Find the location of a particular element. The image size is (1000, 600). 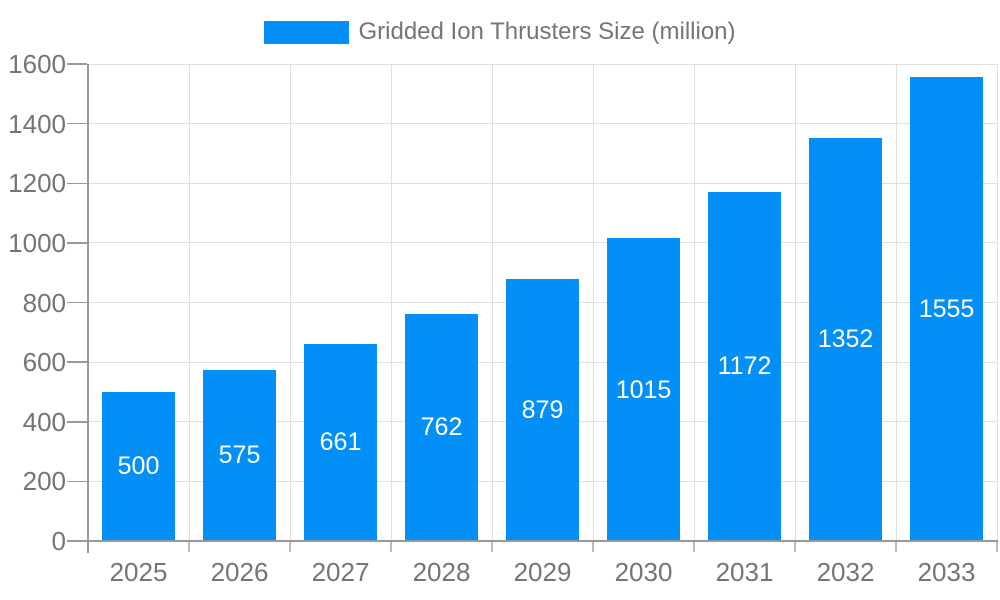

bar-value-label: 879 is located at coordinates (542, 409).